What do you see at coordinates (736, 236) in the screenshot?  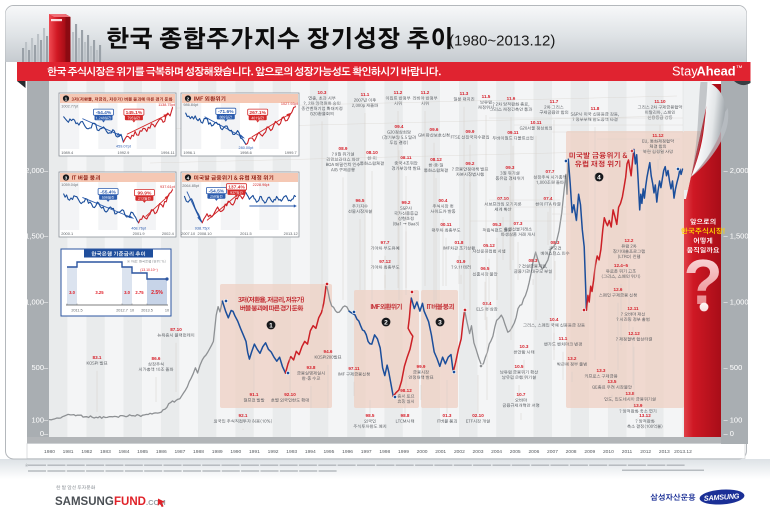 I see `svg-text: – 1,500` at bounding box center [736, 236].